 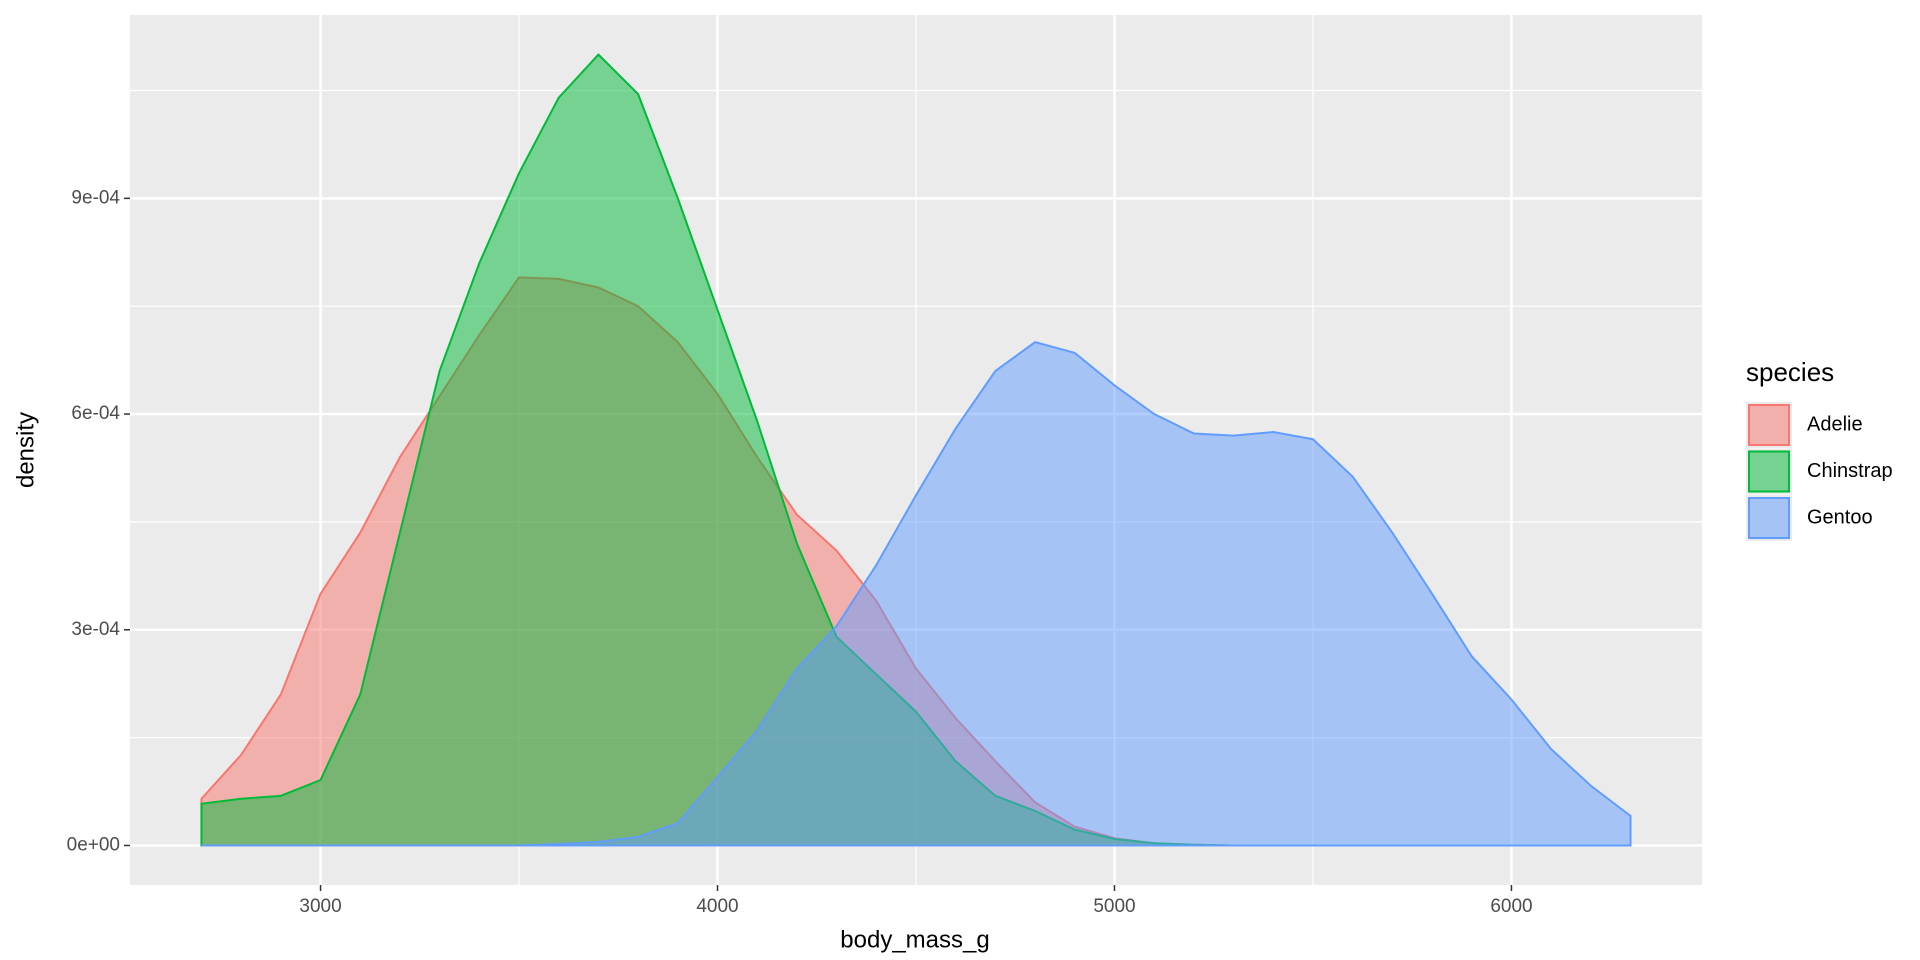 I want to click on x-axis-title: body_mass_g, so click(x=914, y=939).